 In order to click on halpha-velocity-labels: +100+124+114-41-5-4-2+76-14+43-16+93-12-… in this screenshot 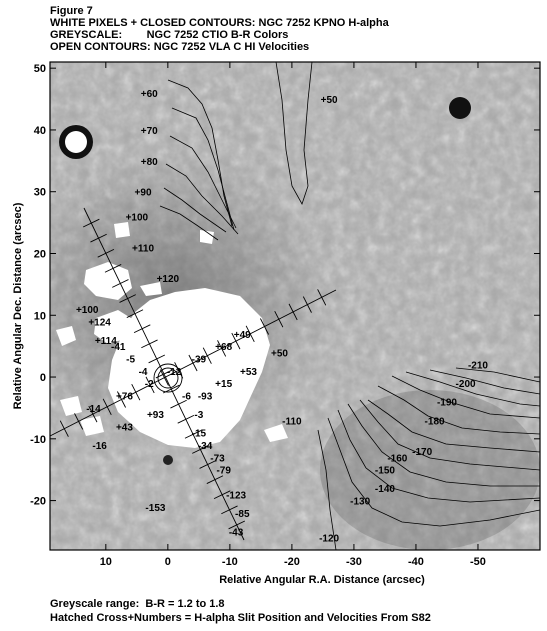, I will do `click(182, 421)`.